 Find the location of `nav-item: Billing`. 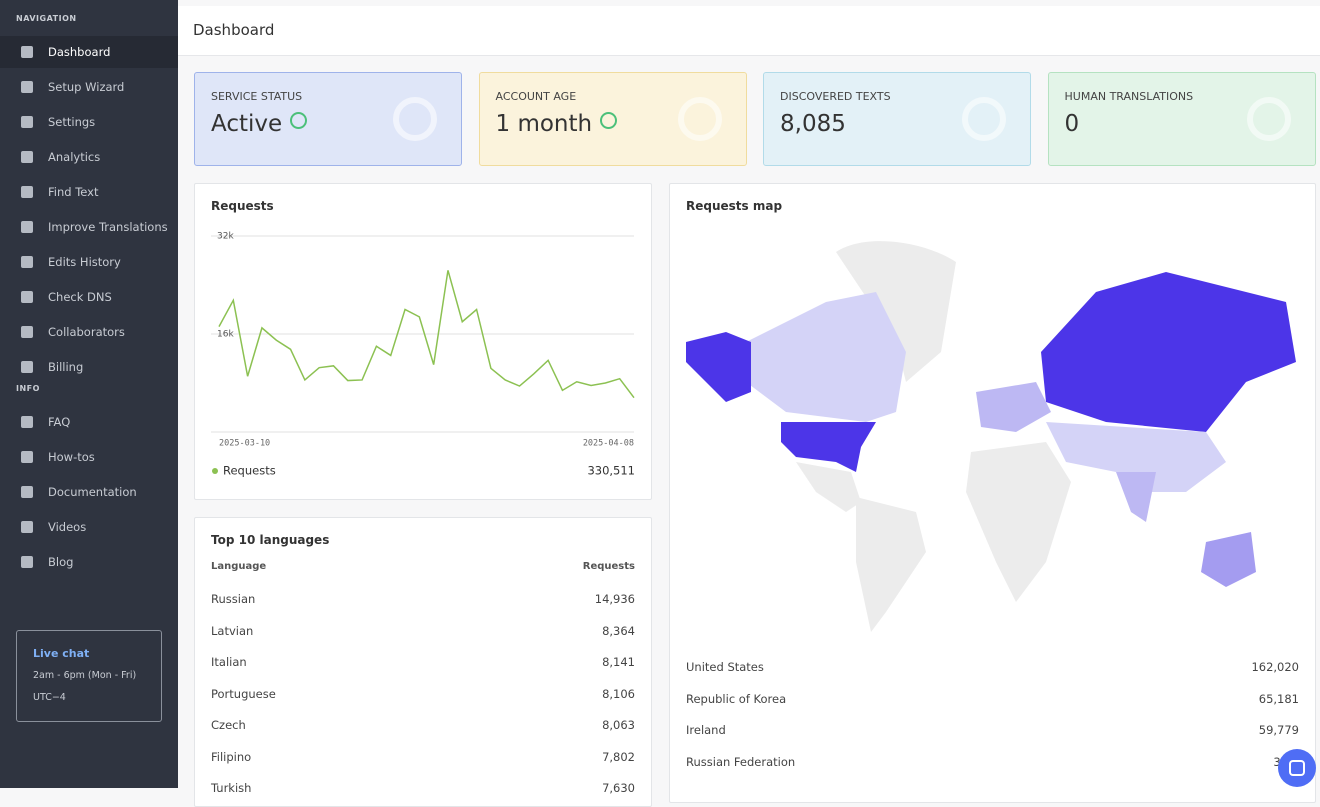

nav-item: Billing is located at coordinates (89, 367).